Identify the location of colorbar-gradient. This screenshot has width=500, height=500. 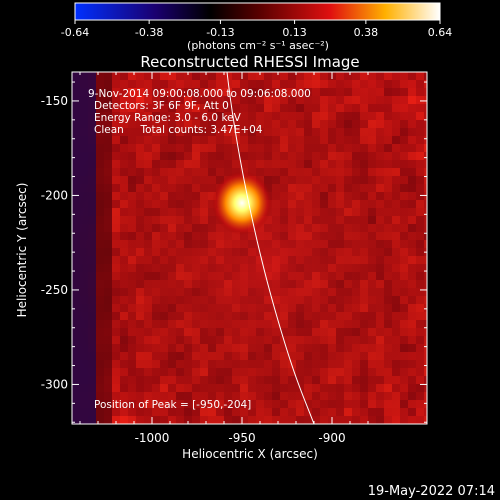
(257, 11).